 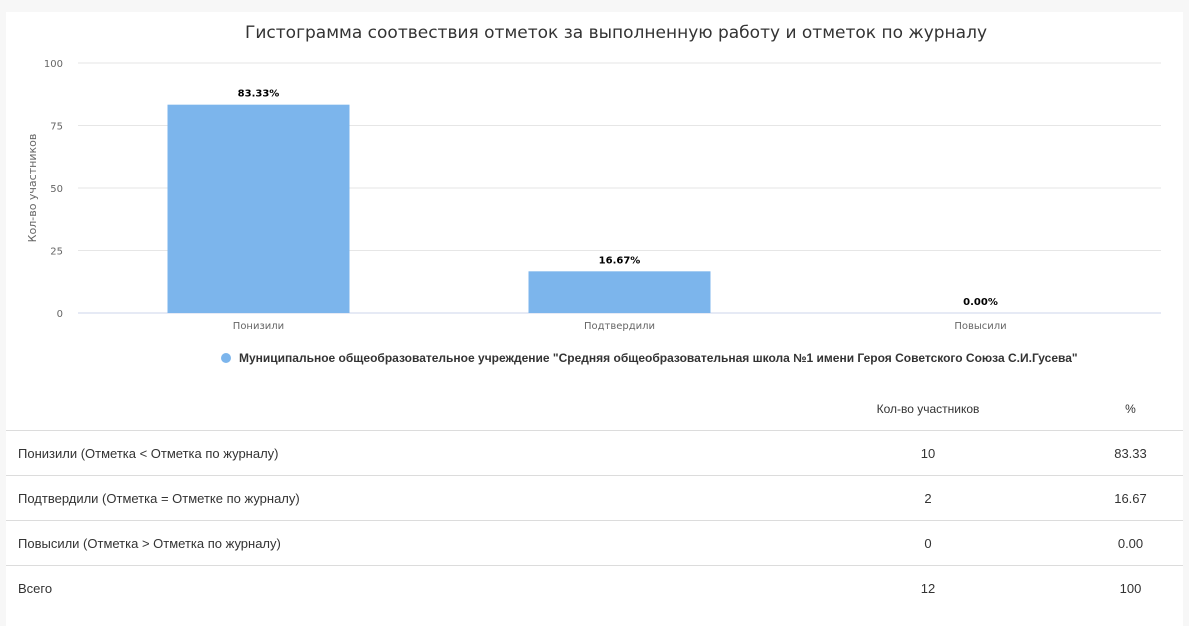 I want to click on table-header-label, so click(x=392, y=409).